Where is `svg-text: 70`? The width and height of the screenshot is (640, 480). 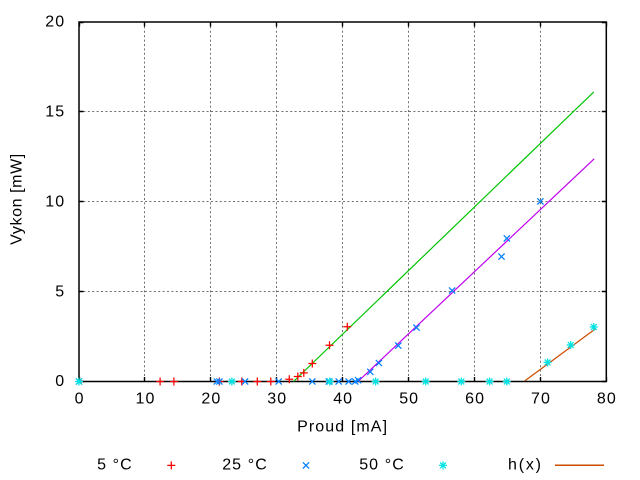 svg-text: 70 is located at coordinates (541, 399).